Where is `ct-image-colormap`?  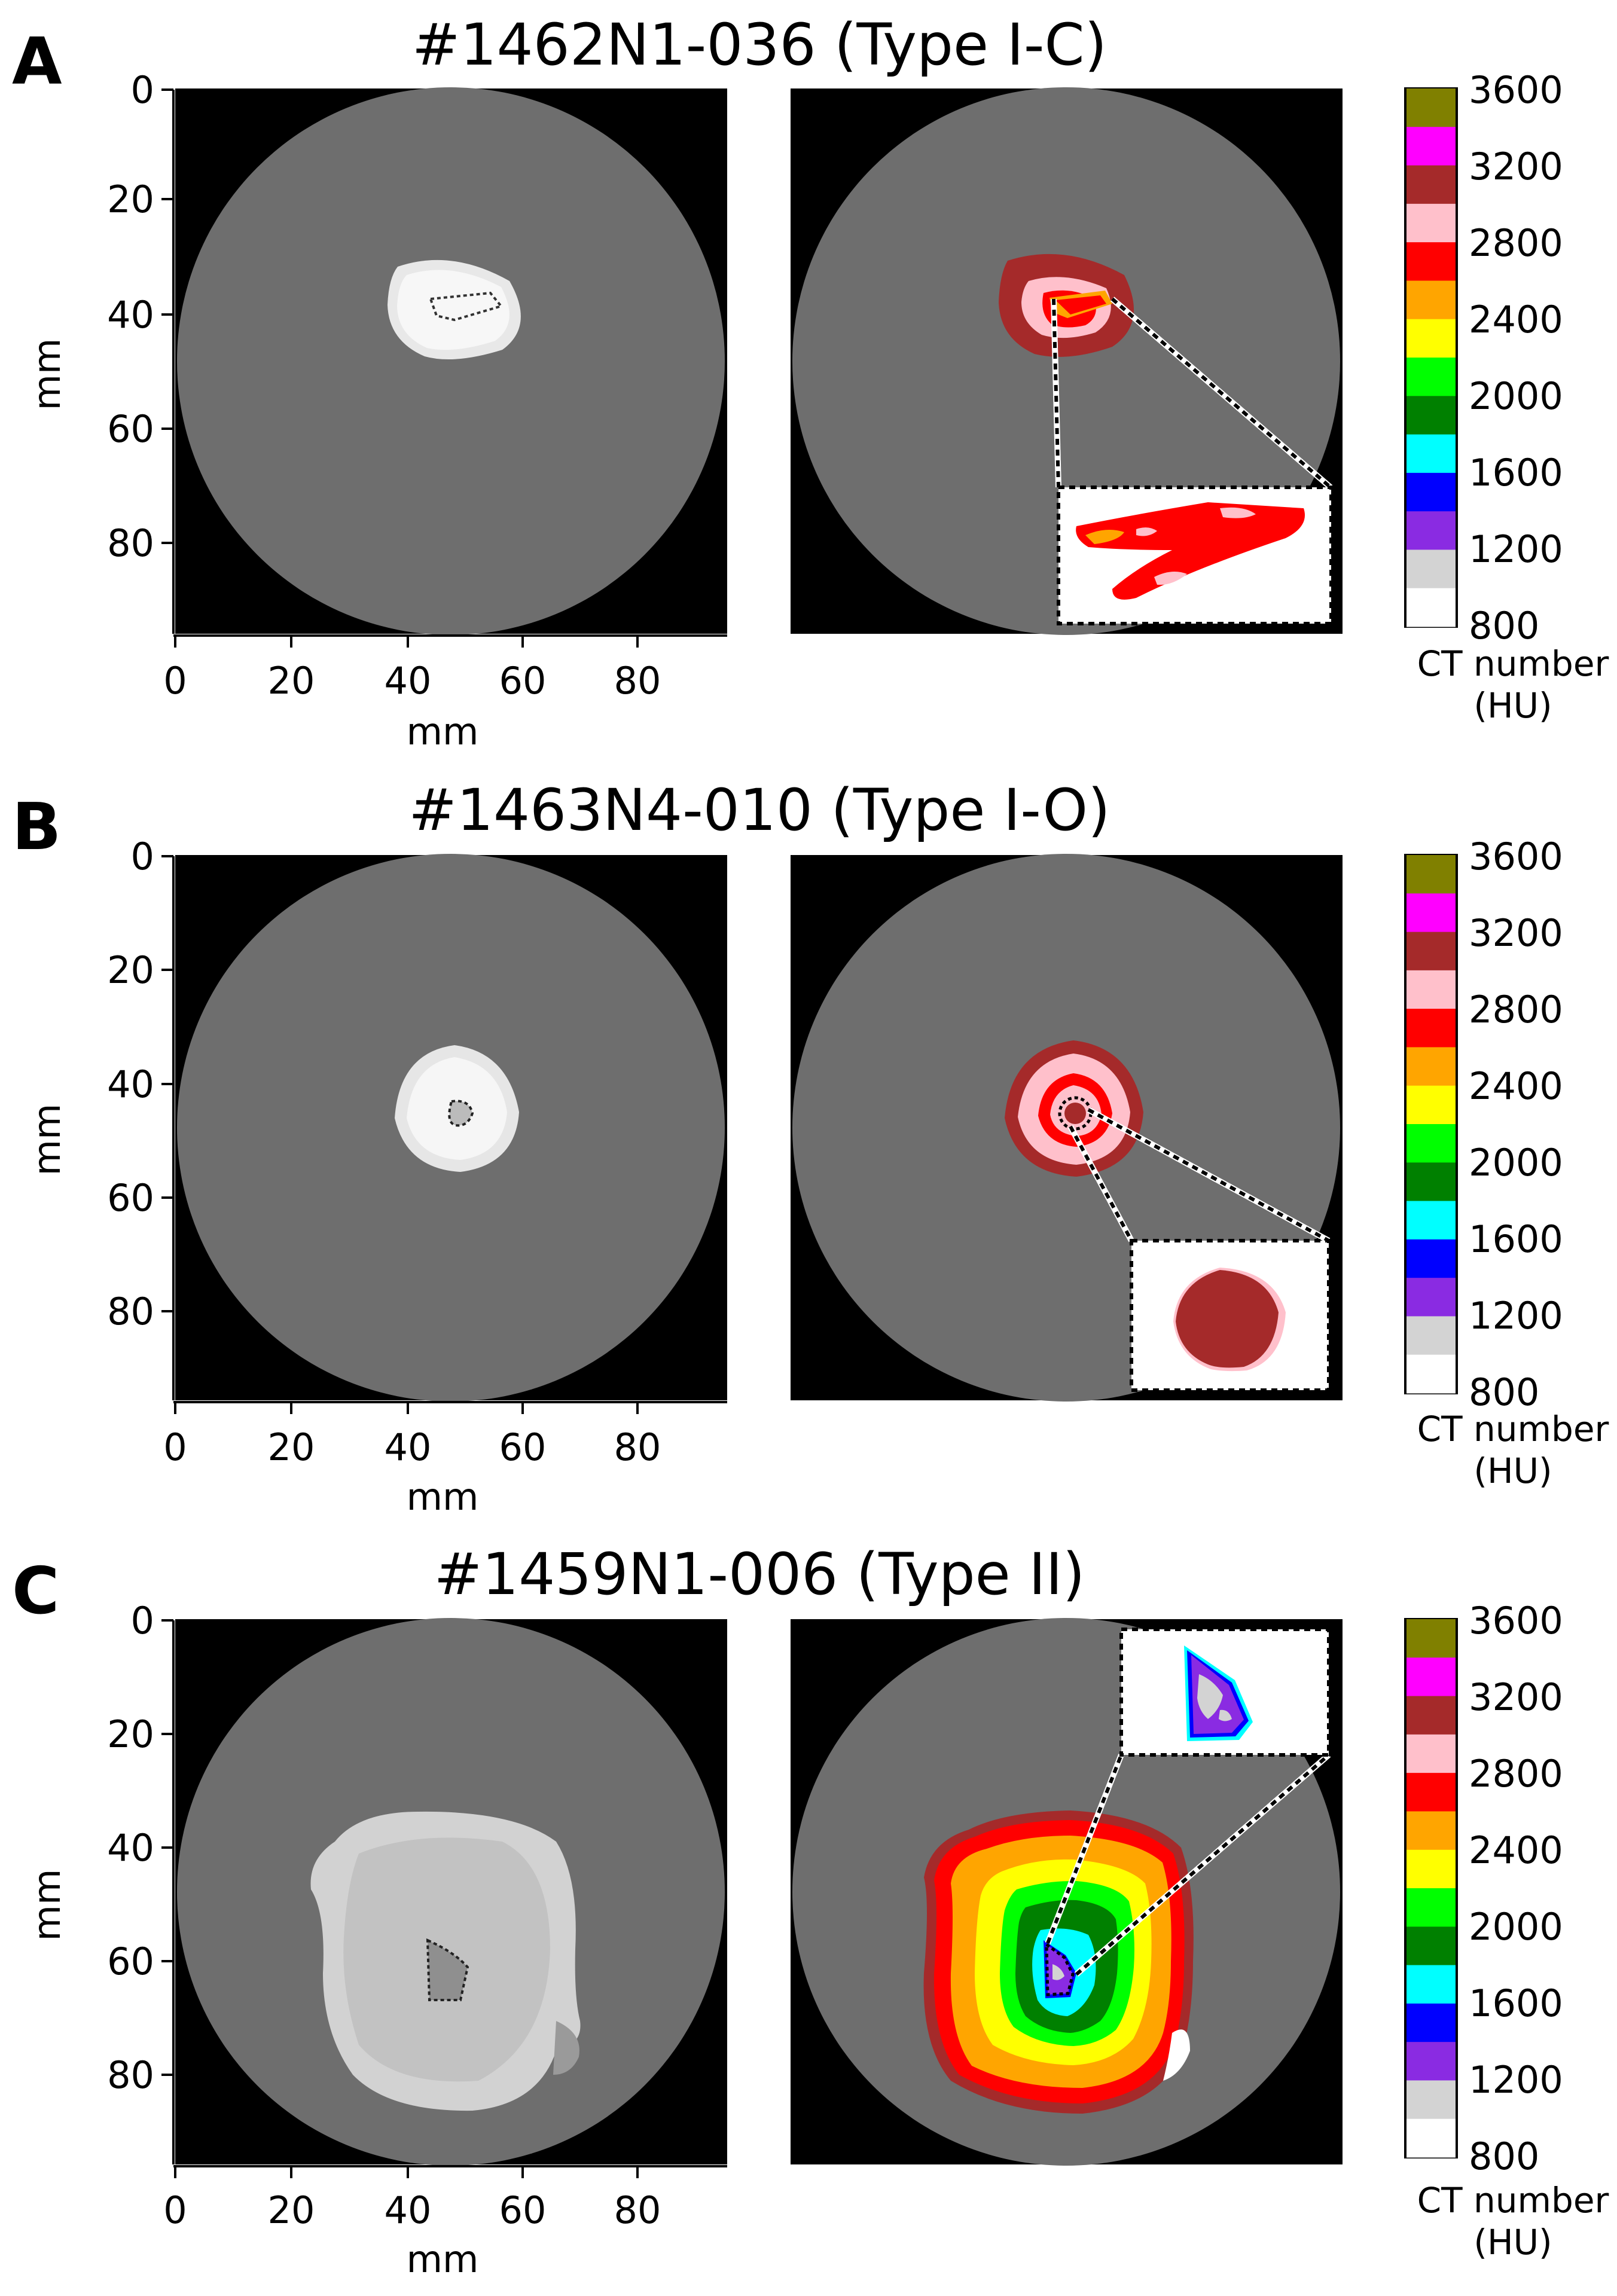
ct-image-colormap is located at coordinates (1067, 1892).